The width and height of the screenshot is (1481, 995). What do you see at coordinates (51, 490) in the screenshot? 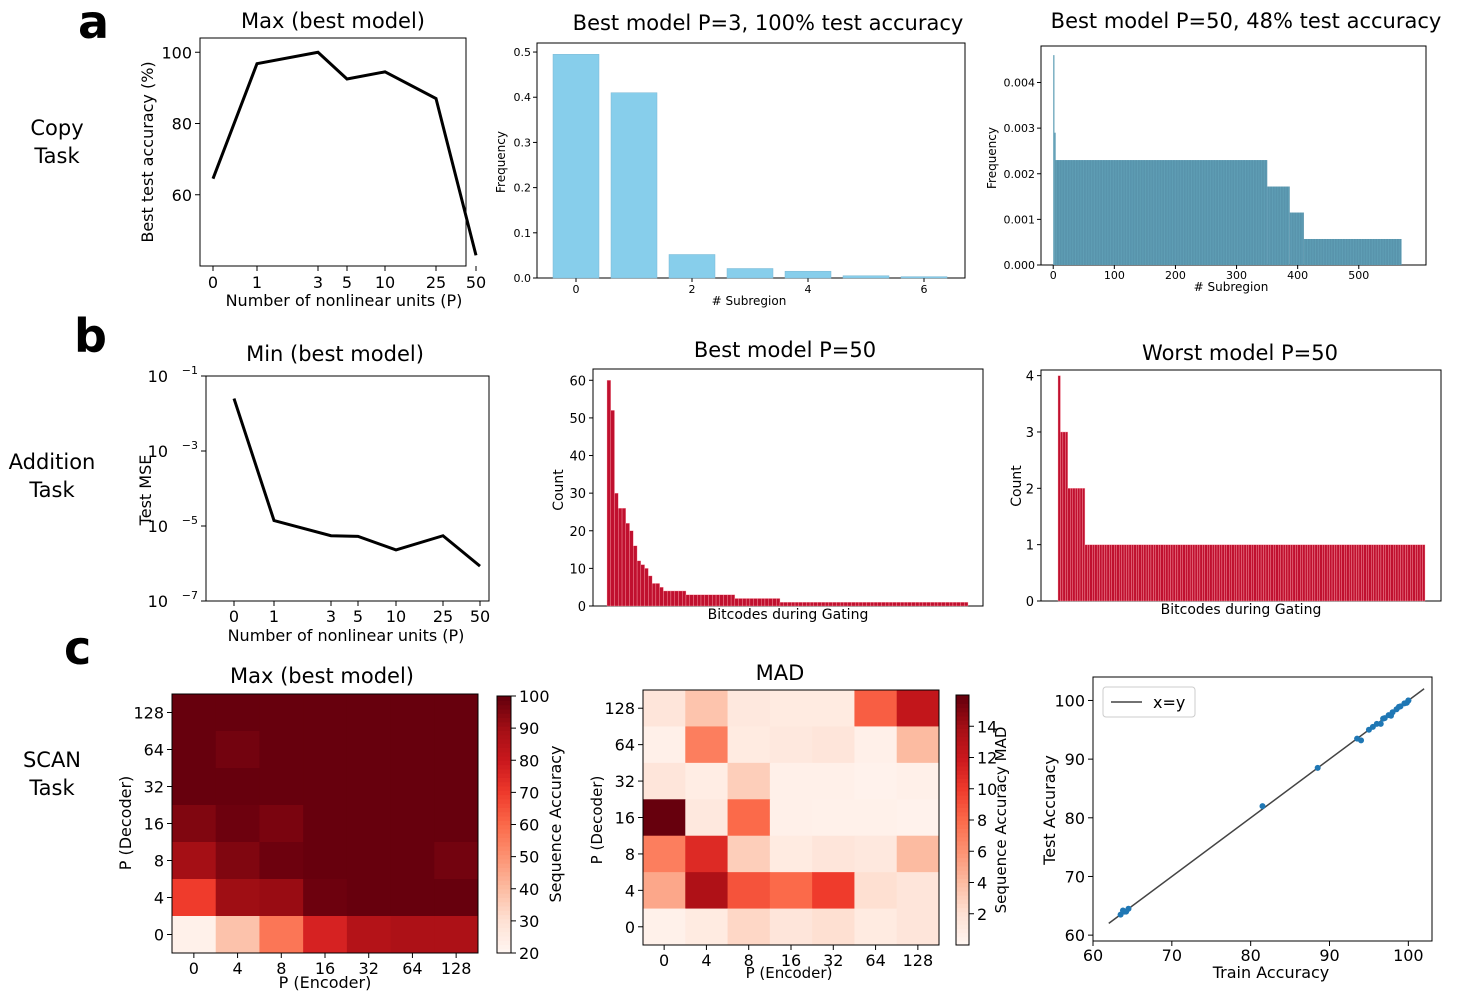
I see `row-label-addition-2: Task` at bounding box center [51, 490].